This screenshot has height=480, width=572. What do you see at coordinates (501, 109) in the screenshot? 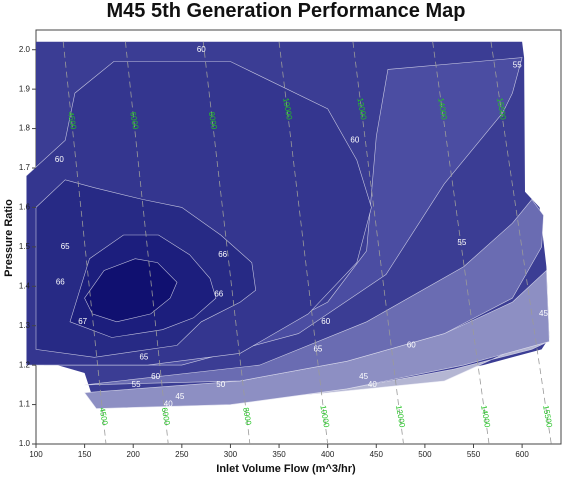
I see `speed-line-label-top: 15500` at bounding box center [501, 109].